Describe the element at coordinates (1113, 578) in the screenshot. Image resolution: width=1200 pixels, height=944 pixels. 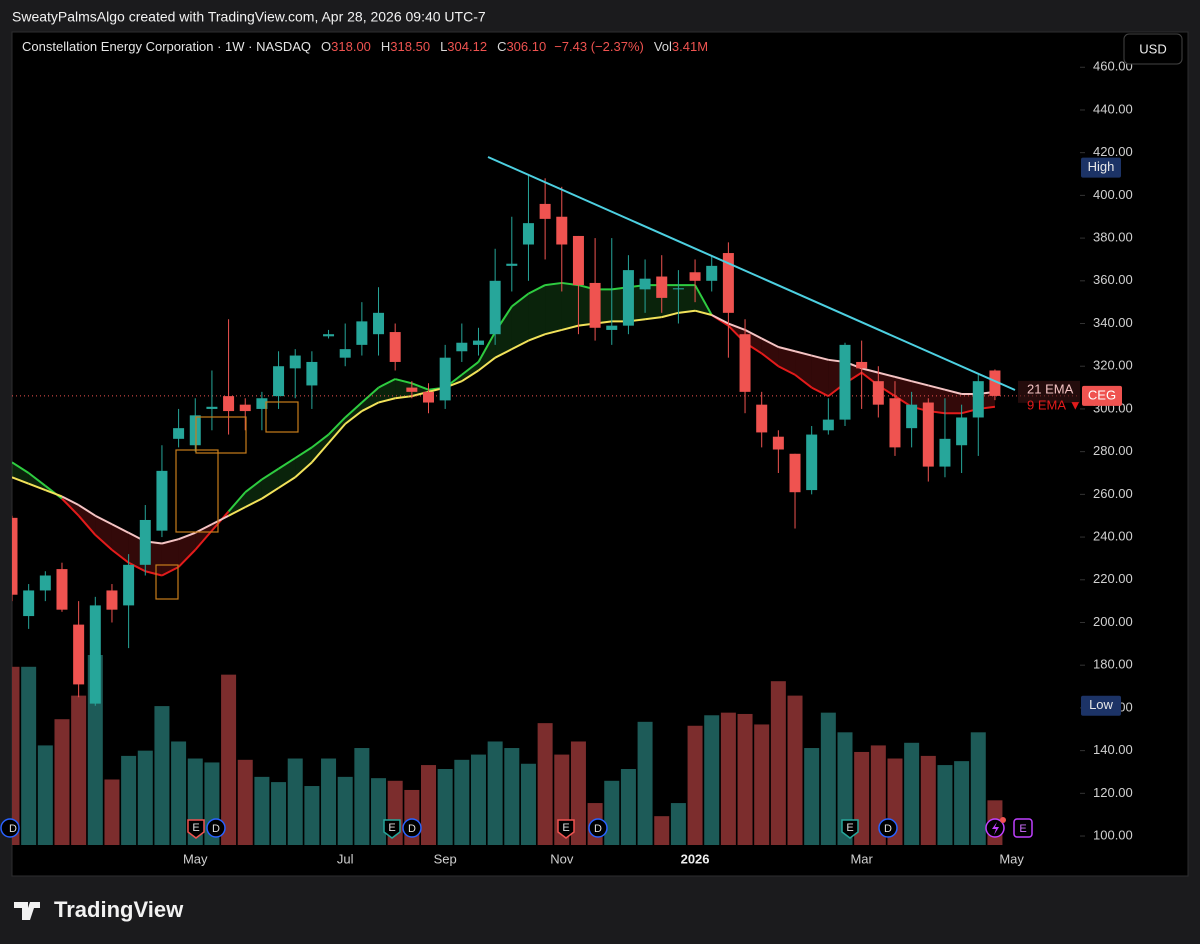
I see `y-tick-label: 220.00` at that location.